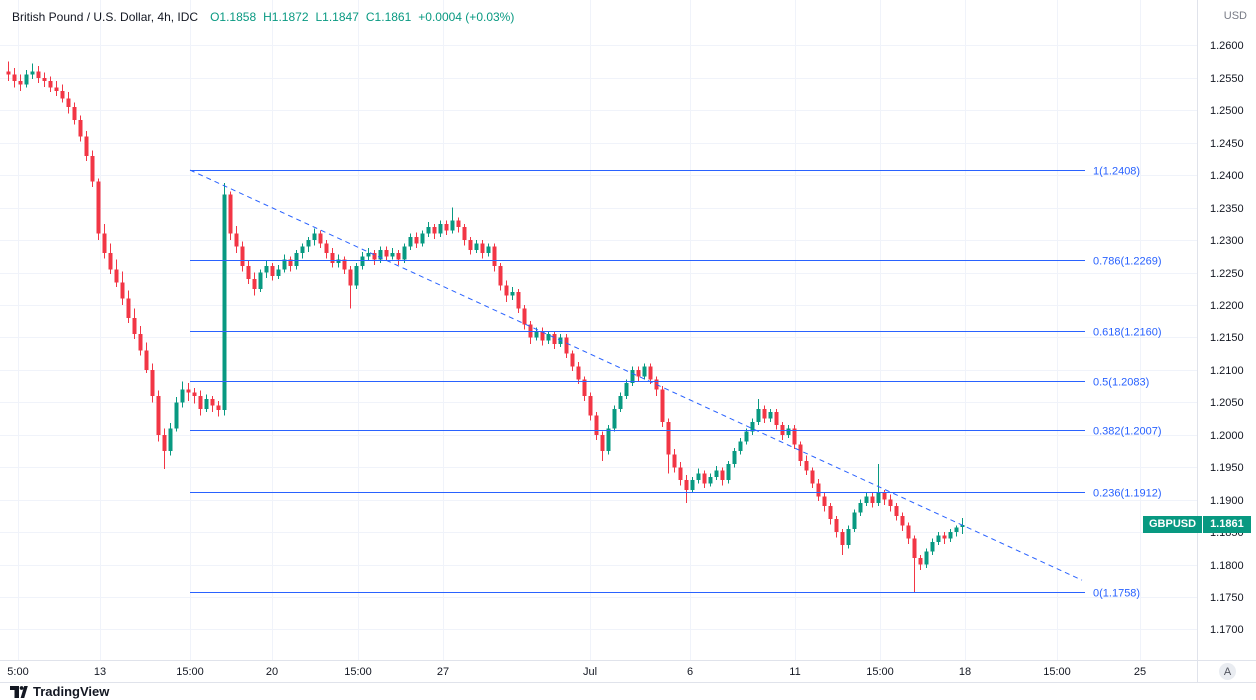 The height and width of the screenshot is (700, 1256). What do you see at coordinates (1227, 144) in the screenshot?
I see `price-tick-label: 1.2450` at bounding box center [1227, 144].